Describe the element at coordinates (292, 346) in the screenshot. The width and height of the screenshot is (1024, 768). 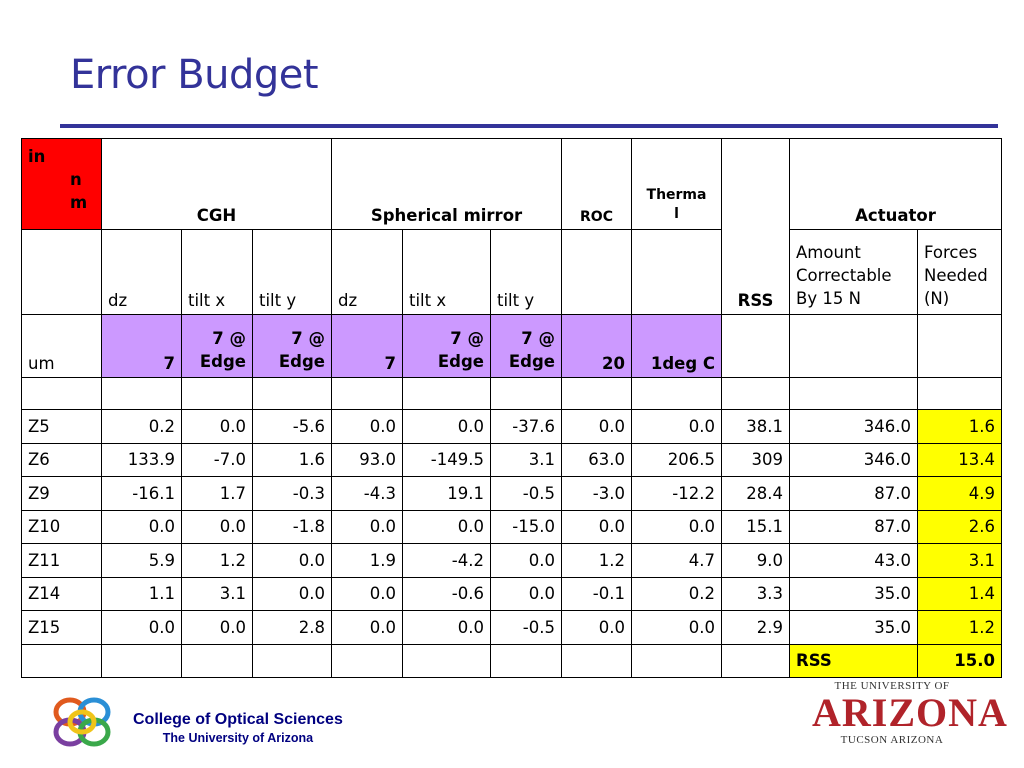
I see `tol-cgh-tilt-y: 7 @ Edge` at that location.